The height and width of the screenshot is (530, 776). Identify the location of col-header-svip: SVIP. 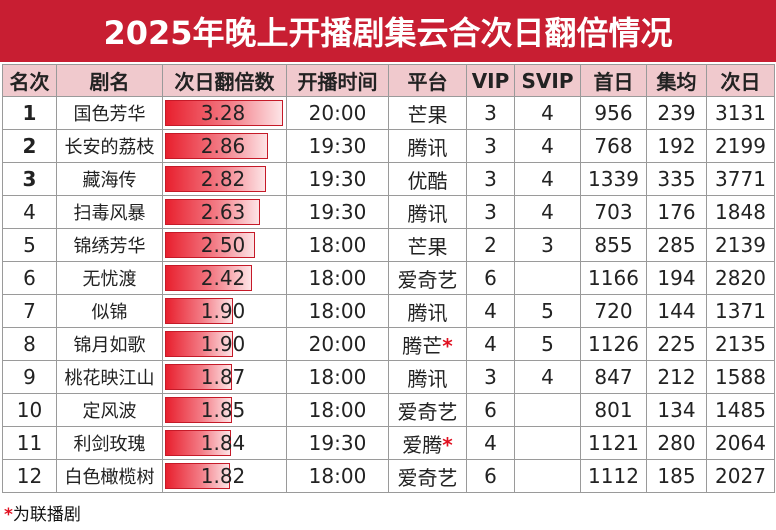
(547, 80).